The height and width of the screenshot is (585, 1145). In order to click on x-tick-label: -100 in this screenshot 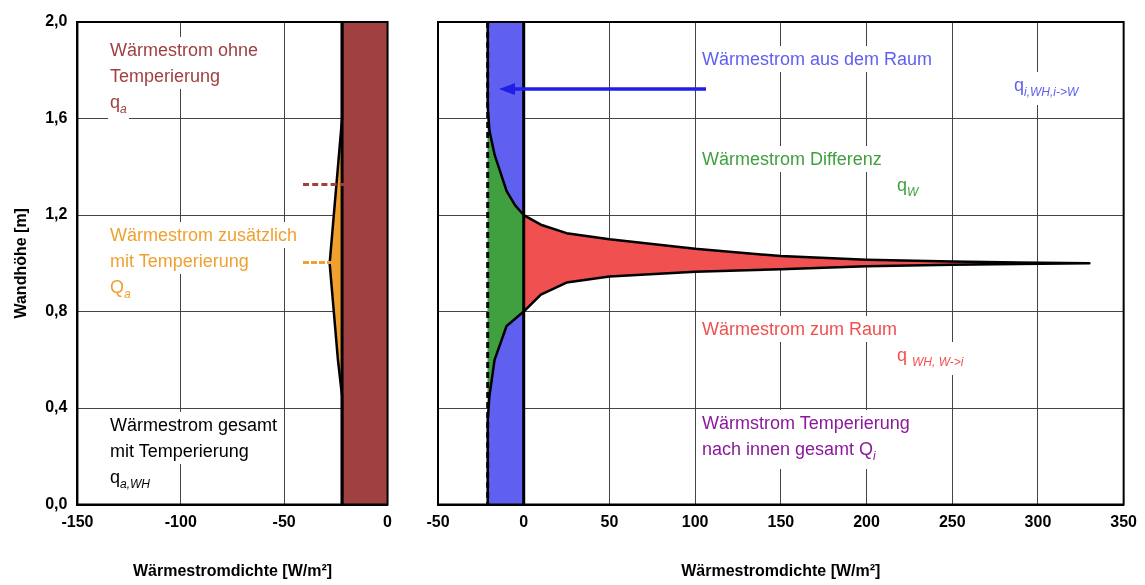, I will do `click(180, 521)`.